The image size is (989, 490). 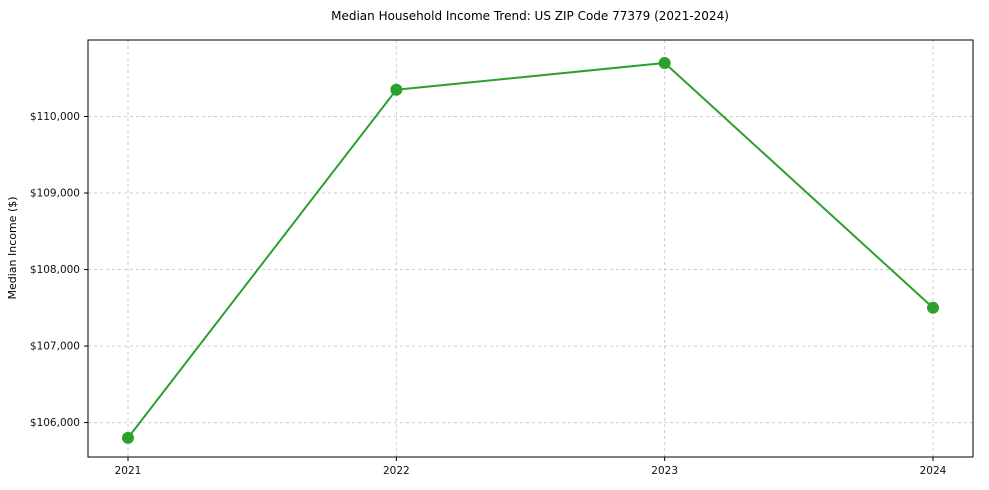 What do you see at coordinates (55, 270) in the screenshot?
I see `y-tick-label: $108,000` at bounding box center [55, 270].